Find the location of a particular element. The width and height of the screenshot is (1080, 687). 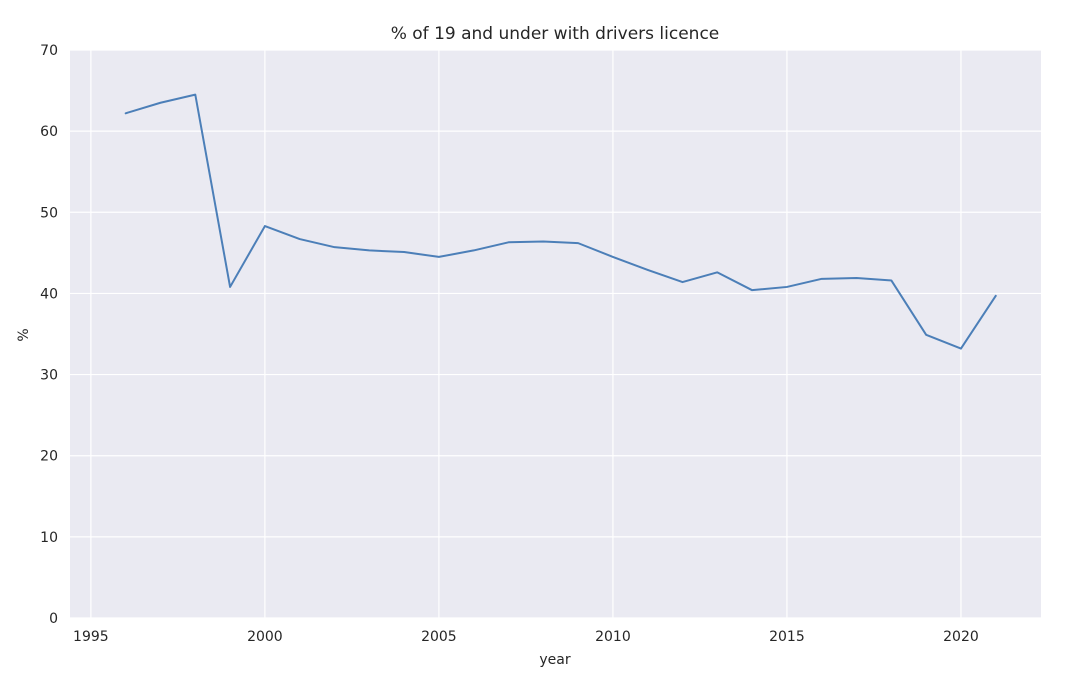

x-axis-label: year is located at coordinates (554, 660).